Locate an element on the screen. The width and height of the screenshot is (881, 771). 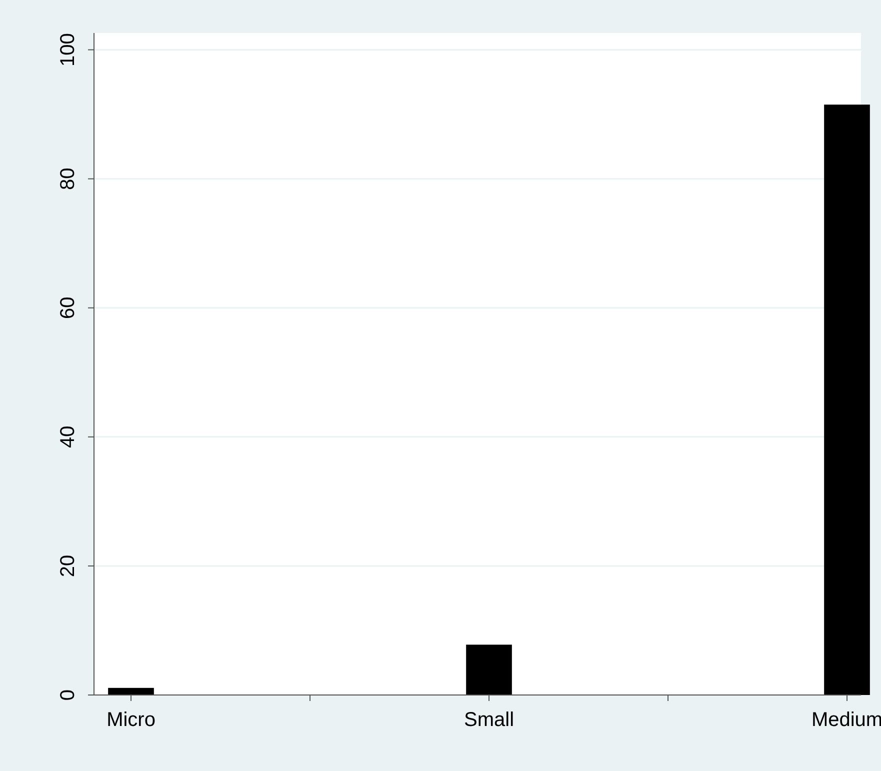
y-tick-label: 60 is located at coordinates (68, 307).